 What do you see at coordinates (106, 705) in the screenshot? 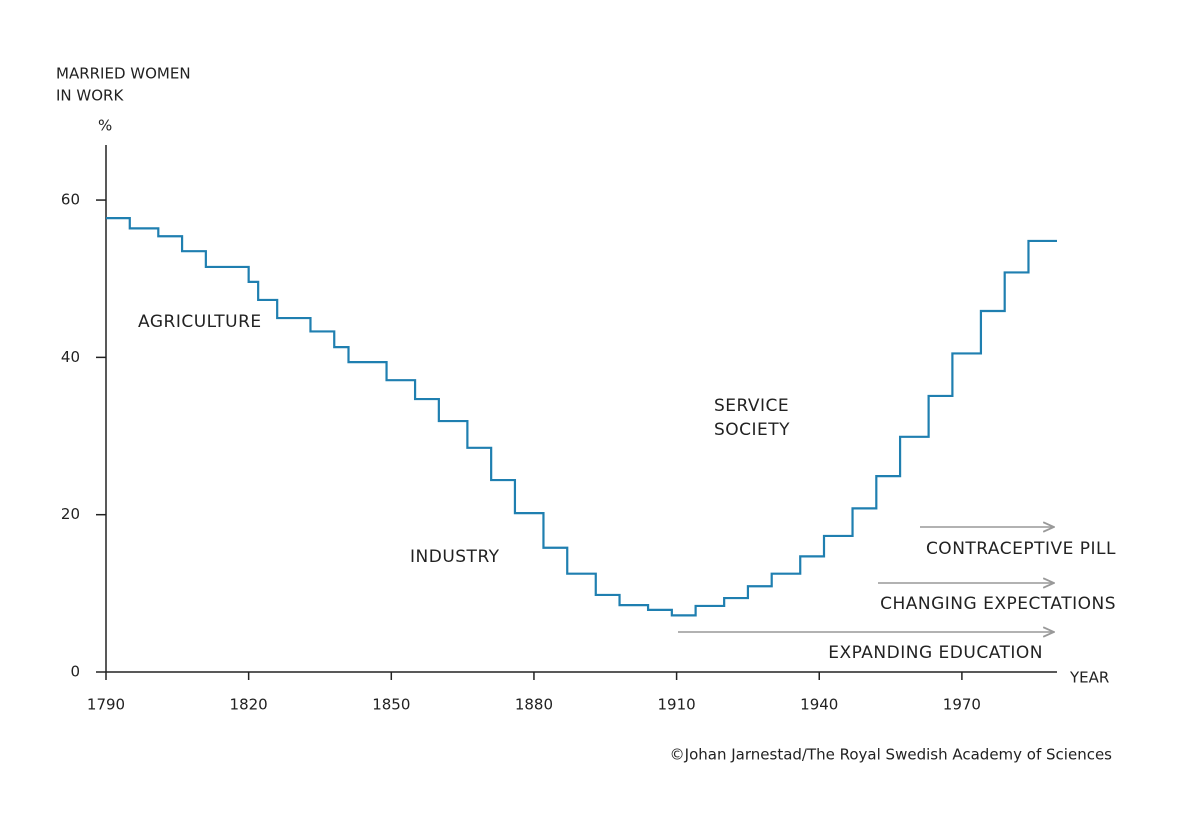
I see `x-tick-label: 1790` at bounding box center [106, 705].